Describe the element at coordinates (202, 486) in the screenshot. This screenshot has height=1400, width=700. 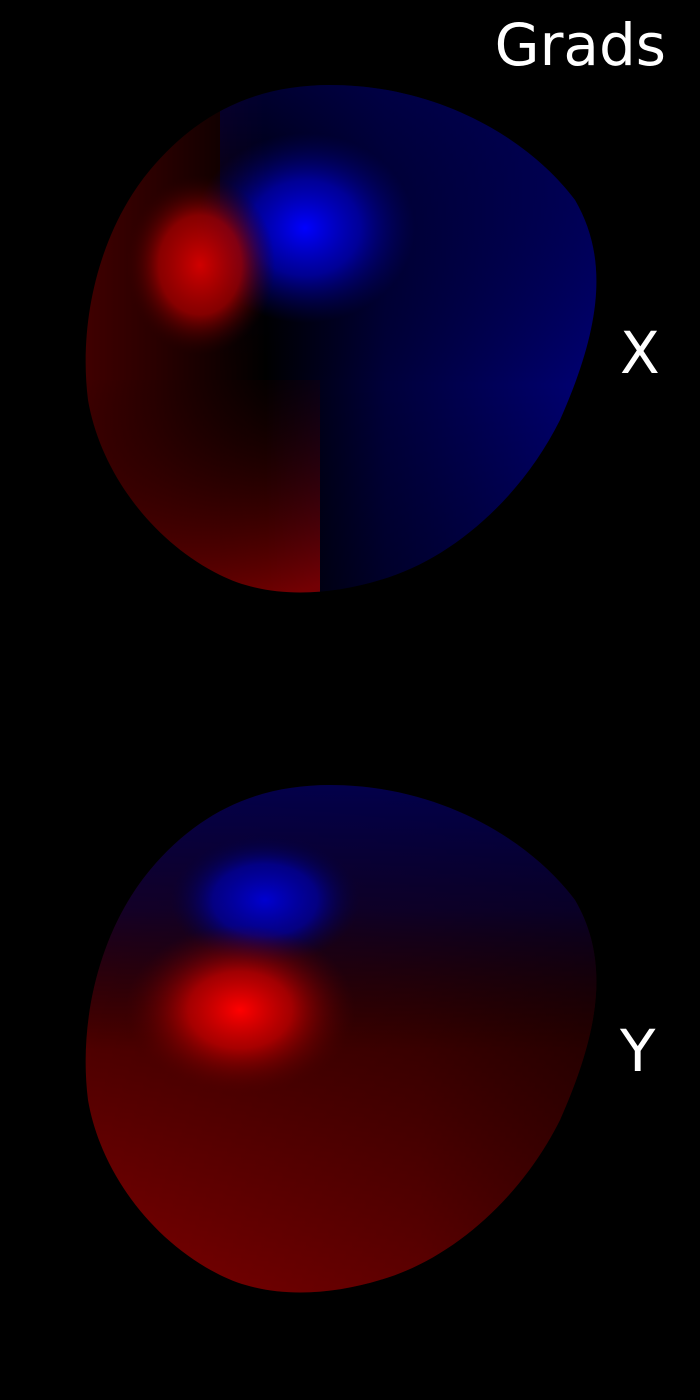
I see `x-lower-red-shading` at that location.